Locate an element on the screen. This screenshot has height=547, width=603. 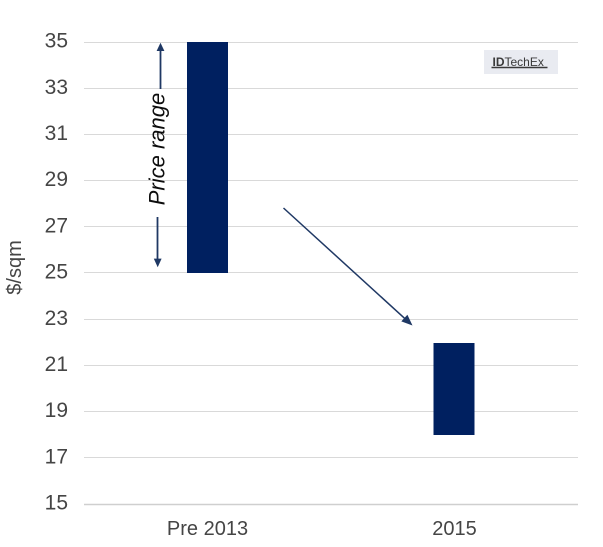
svg-text: 23 is located at coordinates (56, 318).